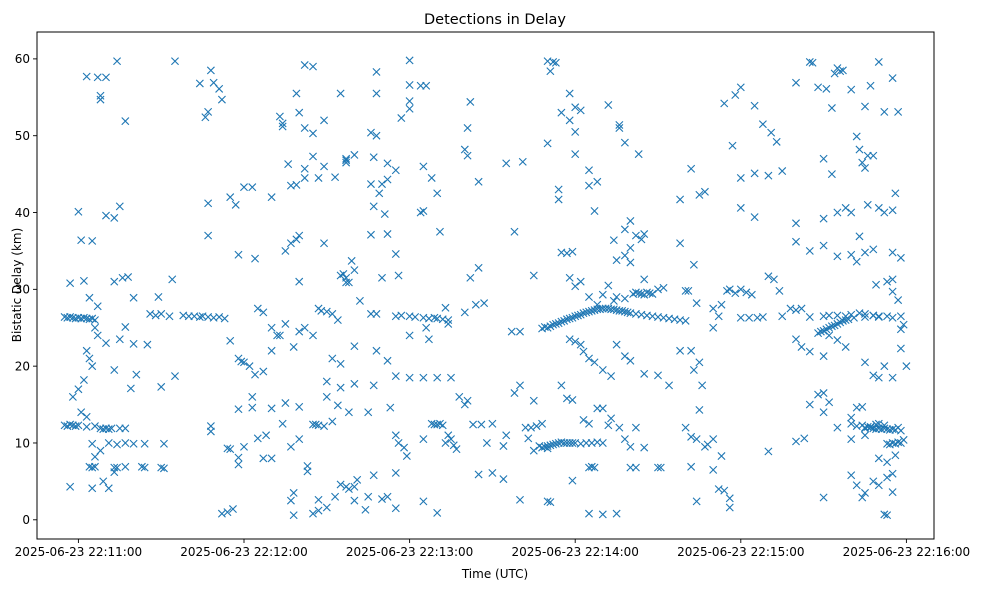  I want to click on y-axis: 0 10 20 30 40 50 60, so click(26, 289).